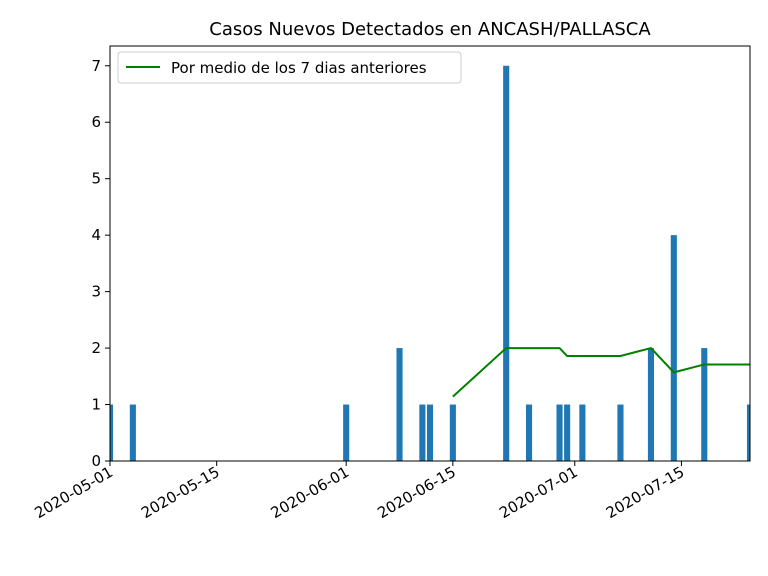 The image size is (768, 576). Describe the element at coordinates (299, 68) in the screenshot. I see `legend-label: Por medio de los 7 dias anteriores` at that location.